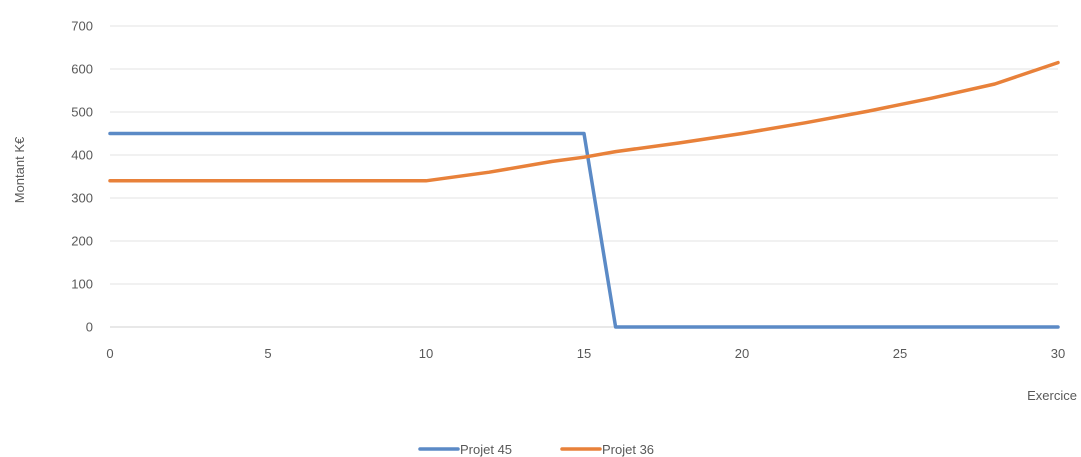 This screenshot has height=457, width=1081. Describe the element at coordinates (742, 353) in the screenshot. I see `x-tick-label-20: 20` at that location.